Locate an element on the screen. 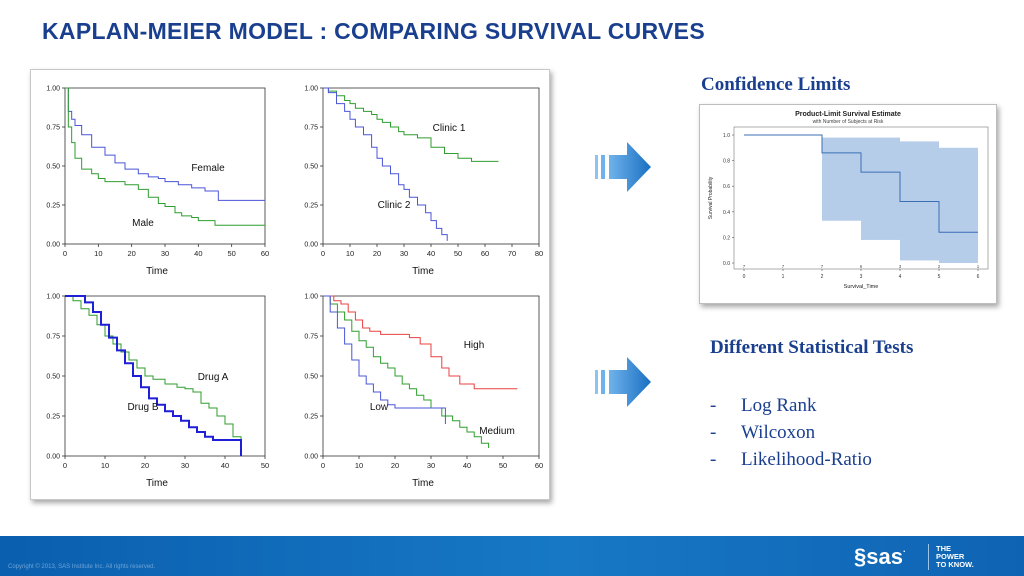  series-label: Drug A is located at coordinates (213, 377).